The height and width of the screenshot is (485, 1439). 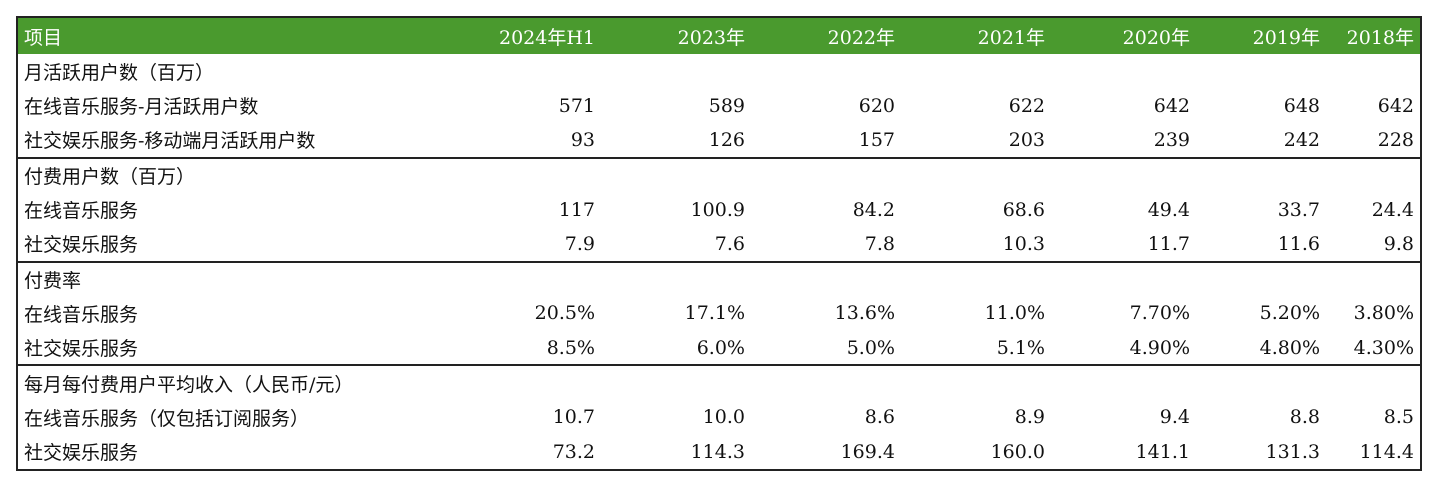 I want to click on group-title-pay-rate: 付费率, so click(x=229, y=278).